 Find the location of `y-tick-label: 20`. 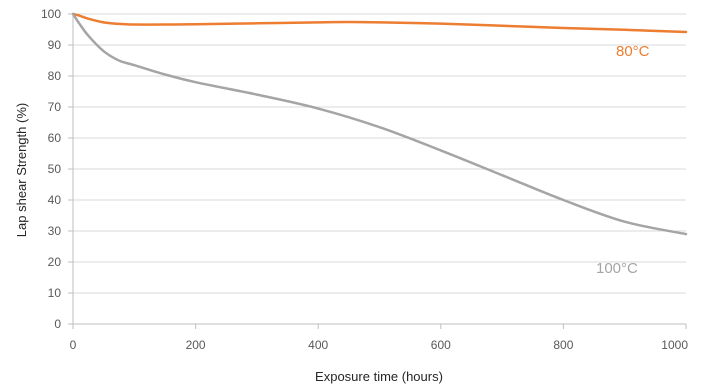

y-tick-label: 20 is located at coordinates (55, 262).